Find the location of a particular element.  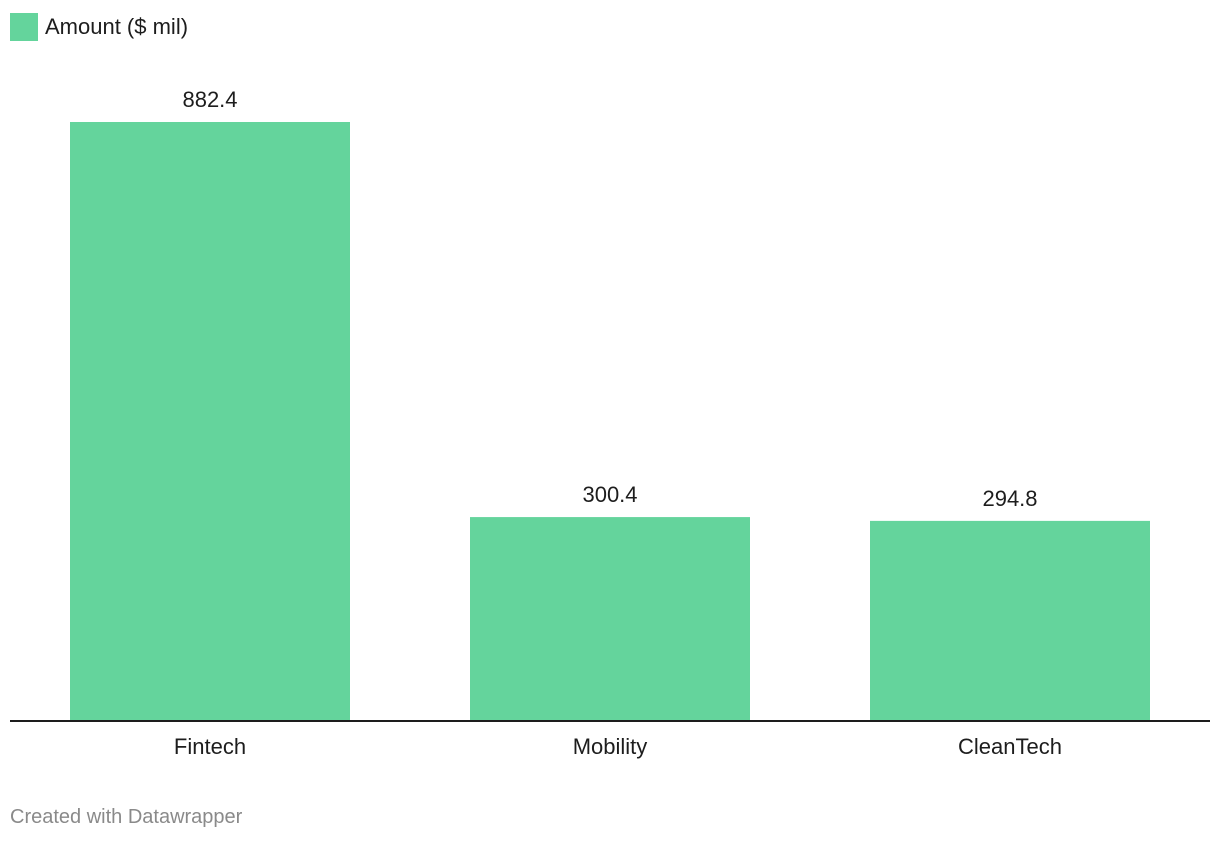

value-label-mobility: 300.4 is located at coordinates (609, 494).